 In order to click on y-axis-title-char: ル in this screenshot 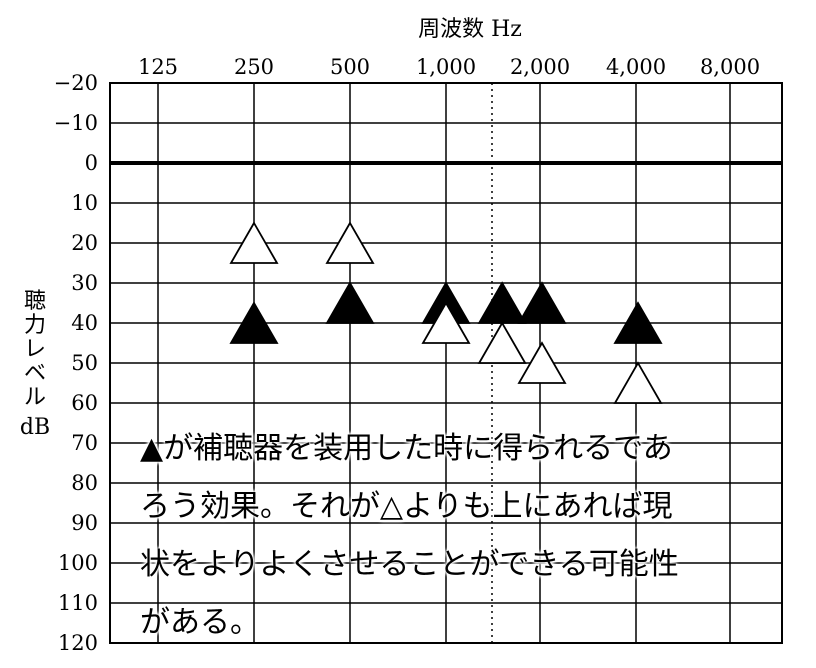, I will do `click(35, 397)`.